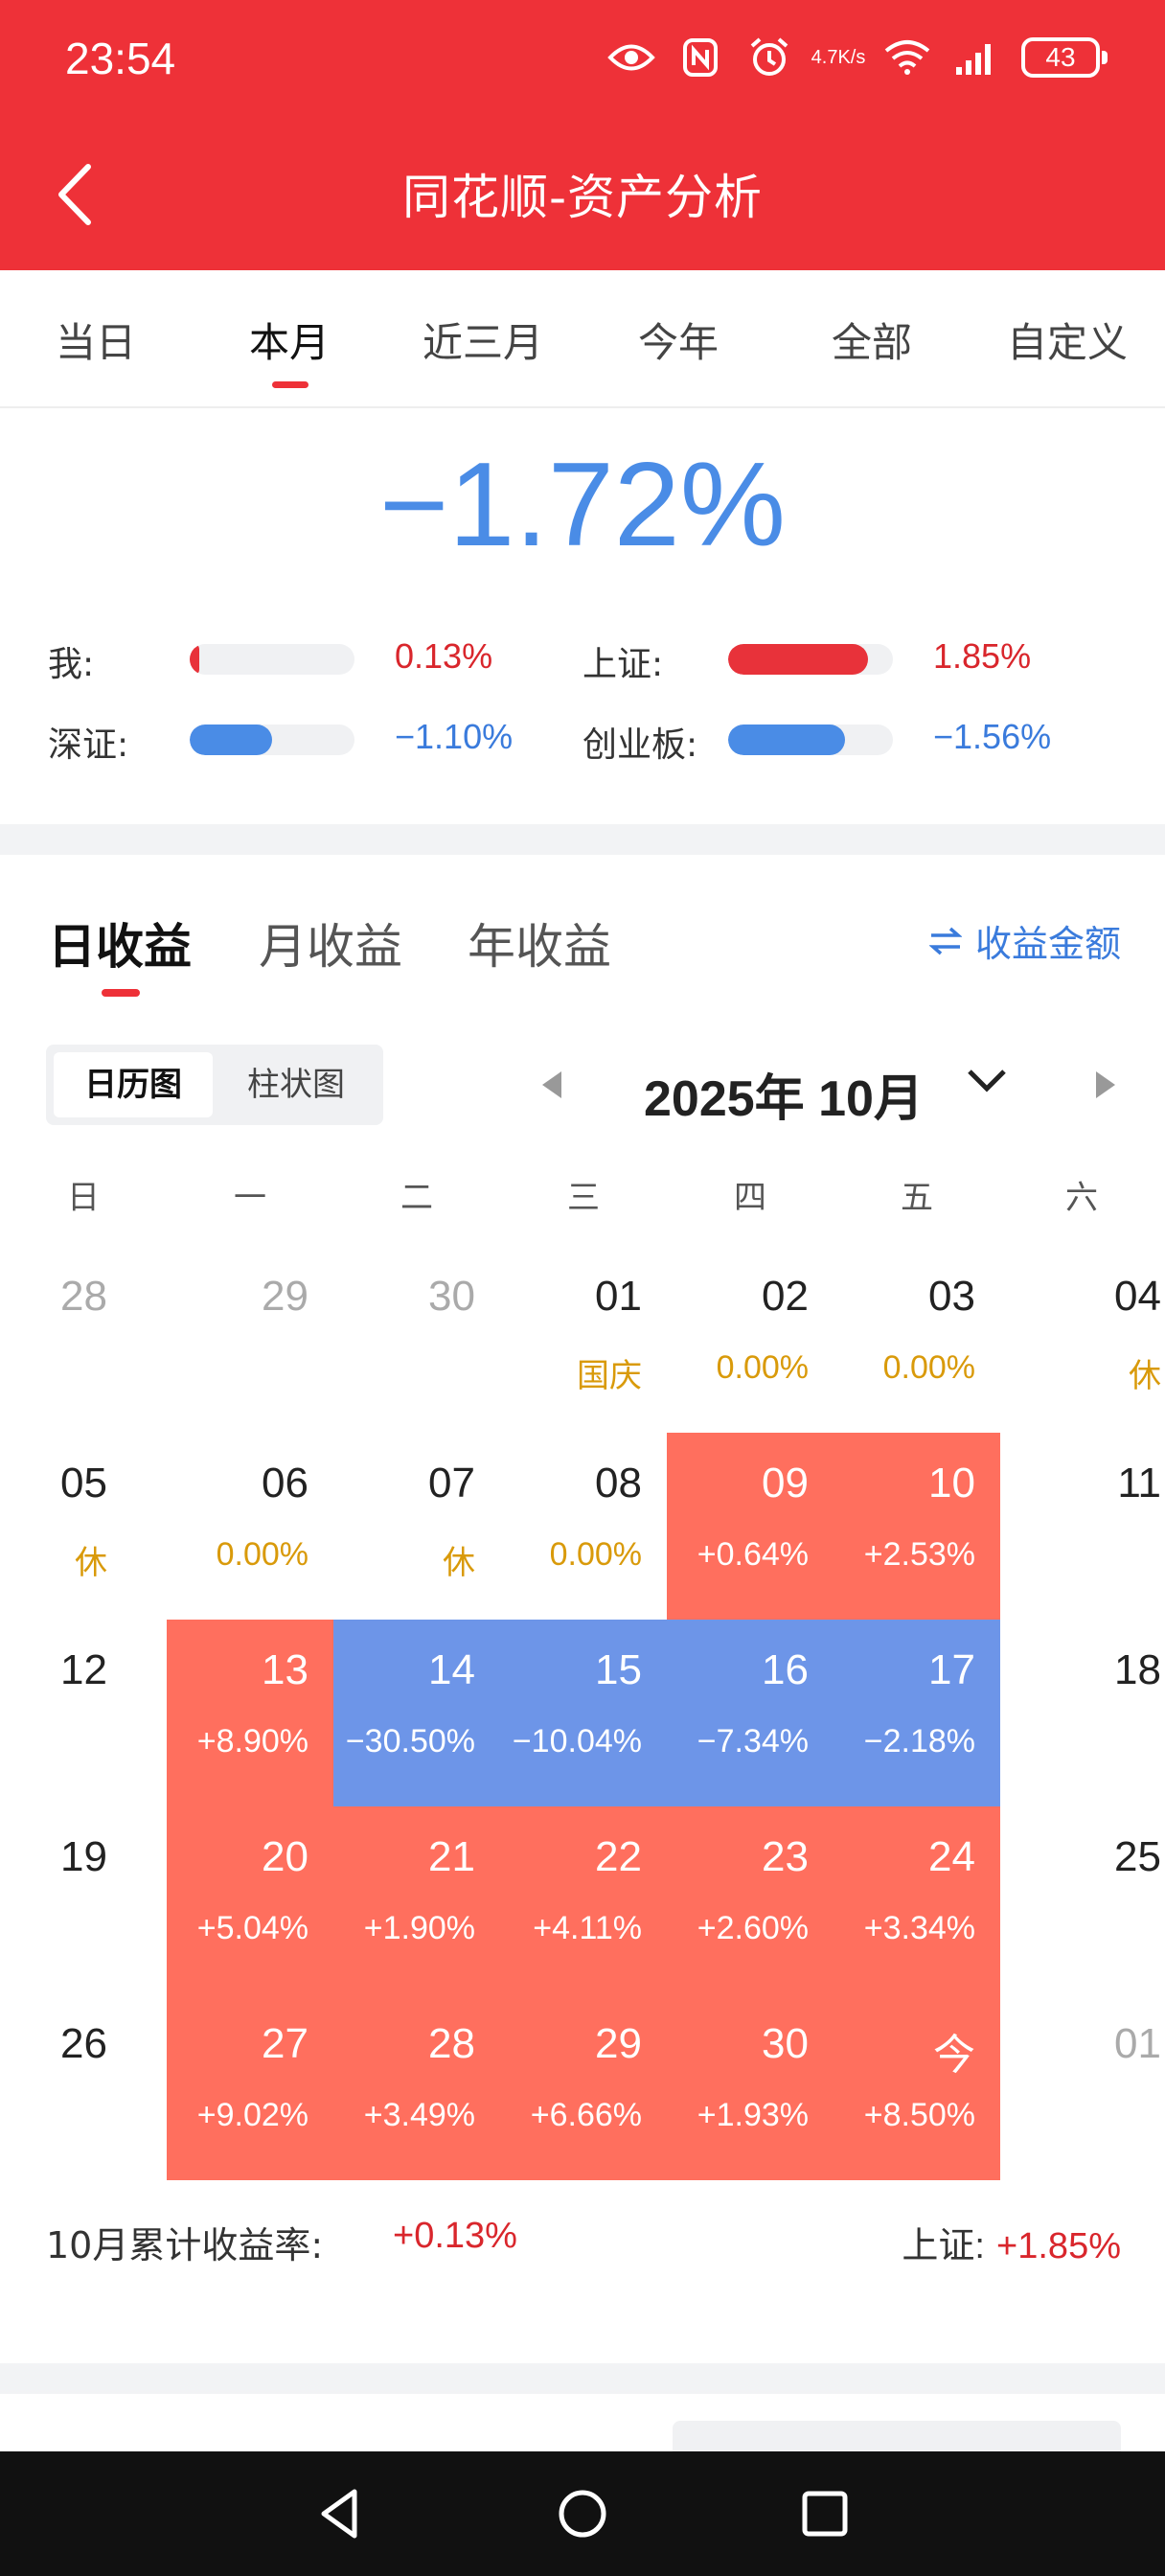 This screenshot has height=2576, width=1165. I want to click on status-time: 23:54, so click(121, 58).